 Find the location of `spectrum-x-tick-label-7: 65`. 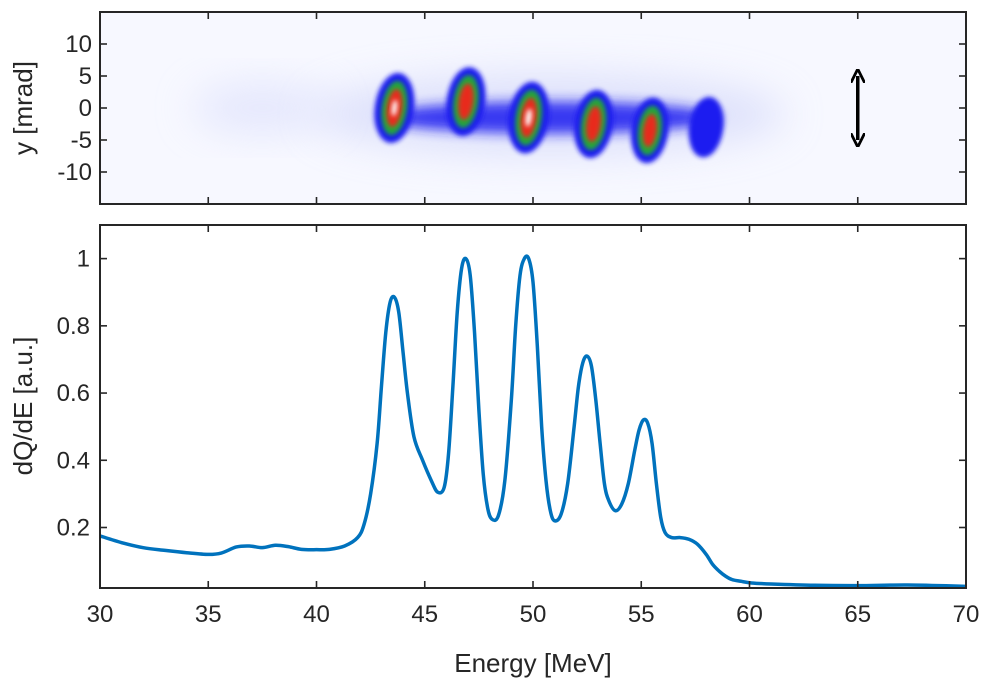

spectrum-x-tick-label-7: 65 is located at coordinates (857, 614).